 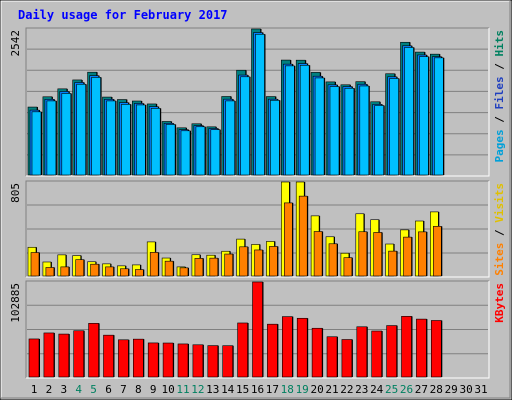 I want to click on x-tick-label-day-17: 17, so click(x=272, y=389).